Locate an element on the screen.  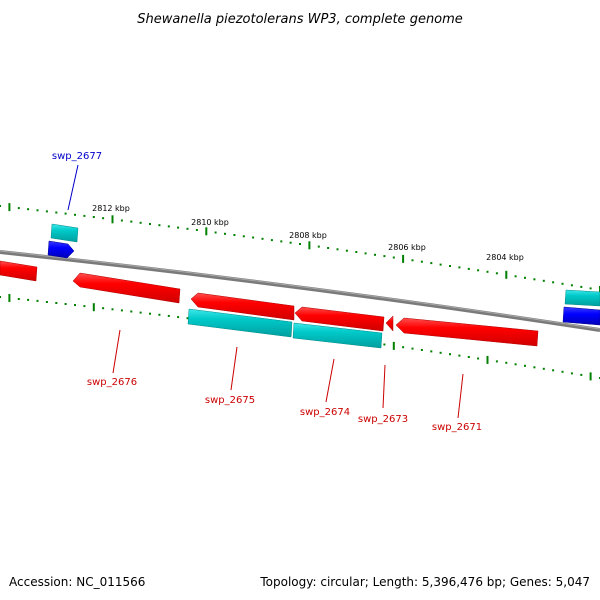
tick-label-2804: 2804 kbp is located at coordinates (505, 257).